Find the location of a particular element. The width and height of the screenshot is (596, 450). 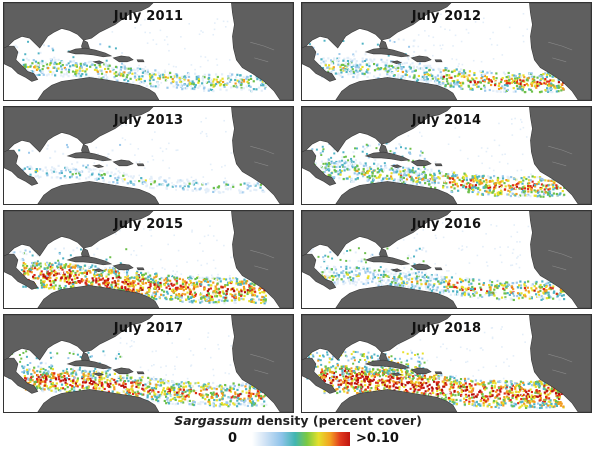

country-border-lines is located at coordinates (262, 52).